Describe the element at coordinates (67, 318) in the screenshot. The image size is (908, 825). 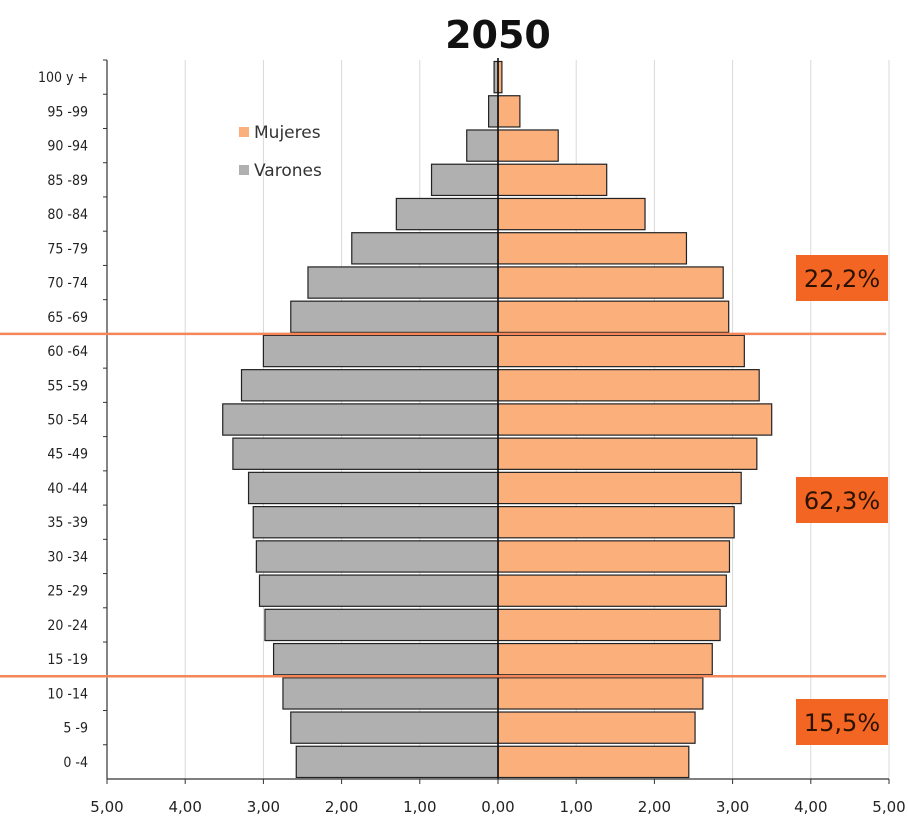
I see `y-tick-label: 65 -69` at that location.